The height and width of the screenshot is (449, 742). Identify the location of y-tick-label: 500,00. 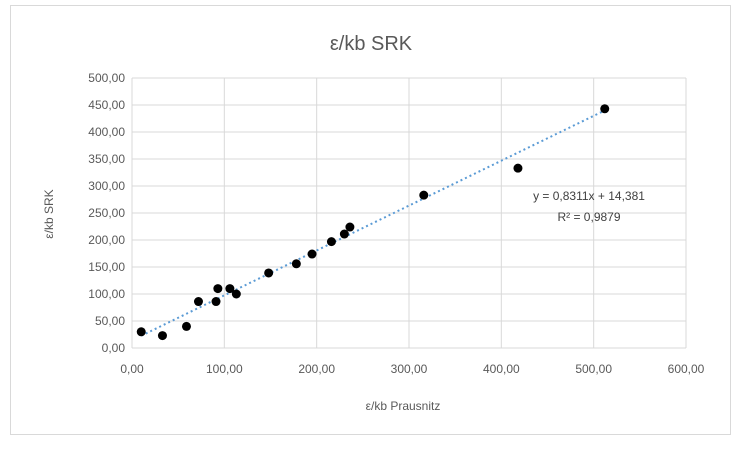
(106, 78).